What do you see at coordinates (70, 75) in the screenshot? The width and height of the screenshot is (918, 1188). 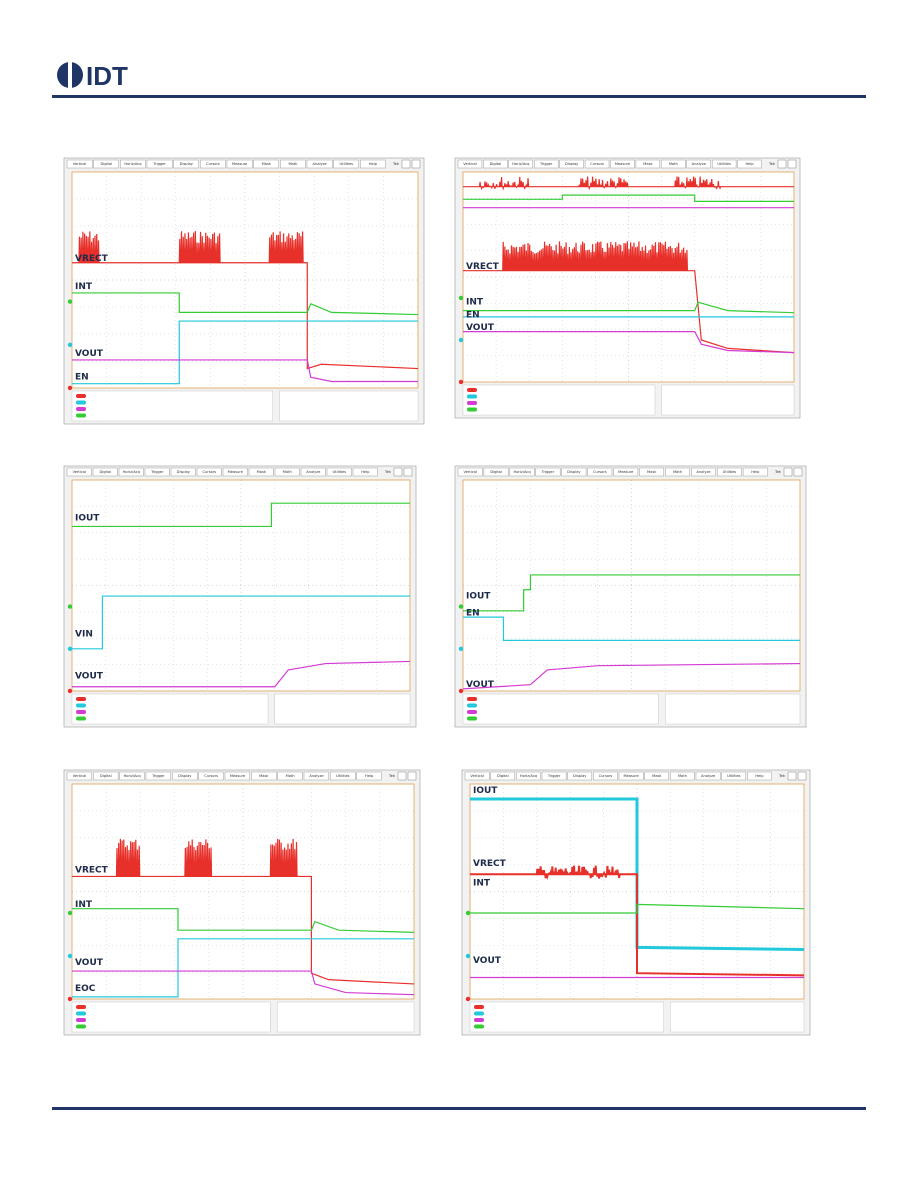 I see `logo-slit` at bounding box center [70, 75].